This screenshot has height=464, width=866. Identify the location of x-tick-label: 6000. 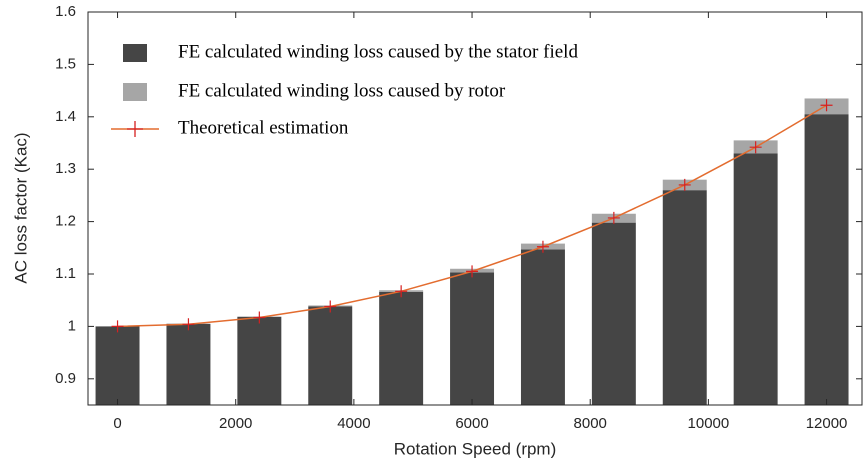
(471, 423).